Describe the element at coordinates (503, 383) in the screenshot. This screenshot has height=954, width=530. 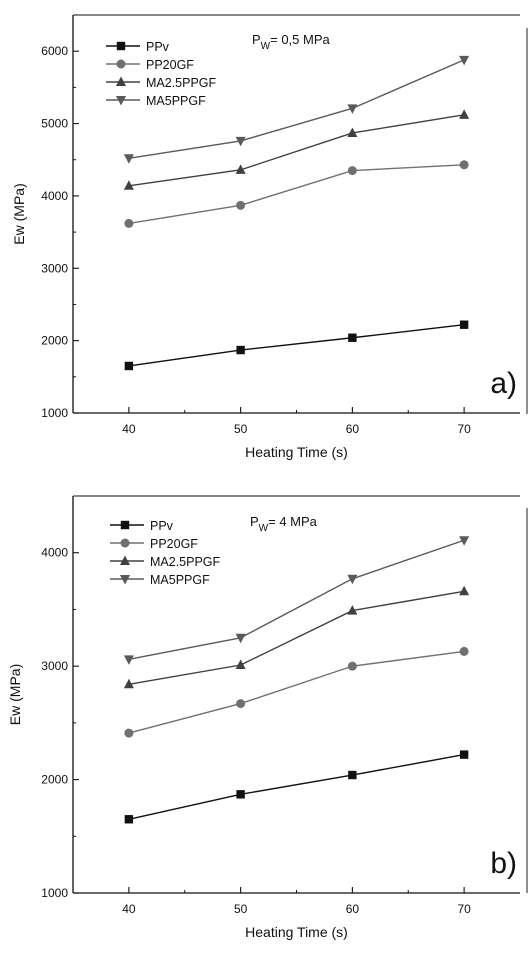
I see `panel-label: a)` at that location.